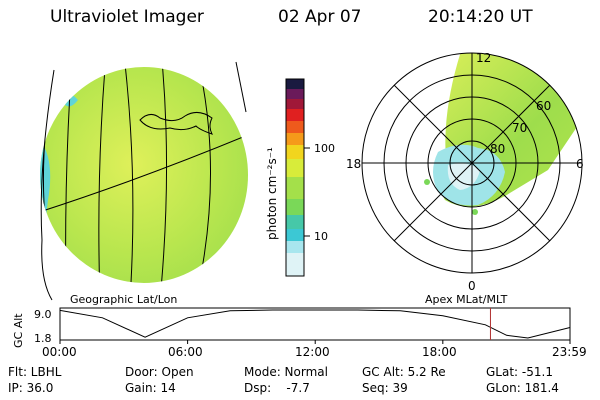  What do you see at coordinates (272, 193) in the screenshot?
I see `colorbar-unit-label: photon cm⁻²s⁻¹` at bounding box center [272, 193].